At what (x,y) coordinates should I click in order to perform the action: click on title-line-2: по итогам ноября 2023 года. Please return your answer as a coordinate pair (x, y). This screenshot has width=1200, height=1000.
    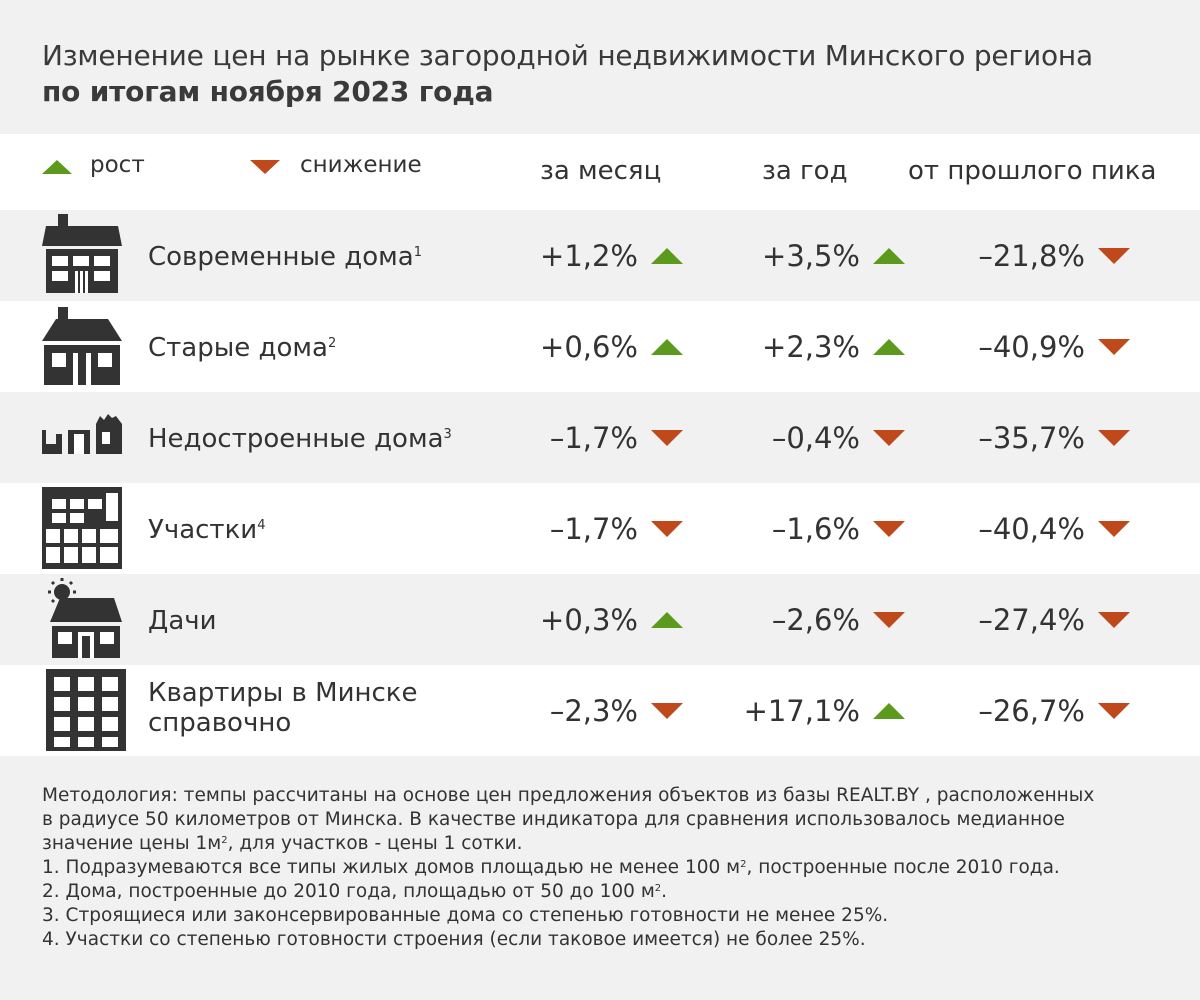
    Looking at the image, I should click on (268, 91).